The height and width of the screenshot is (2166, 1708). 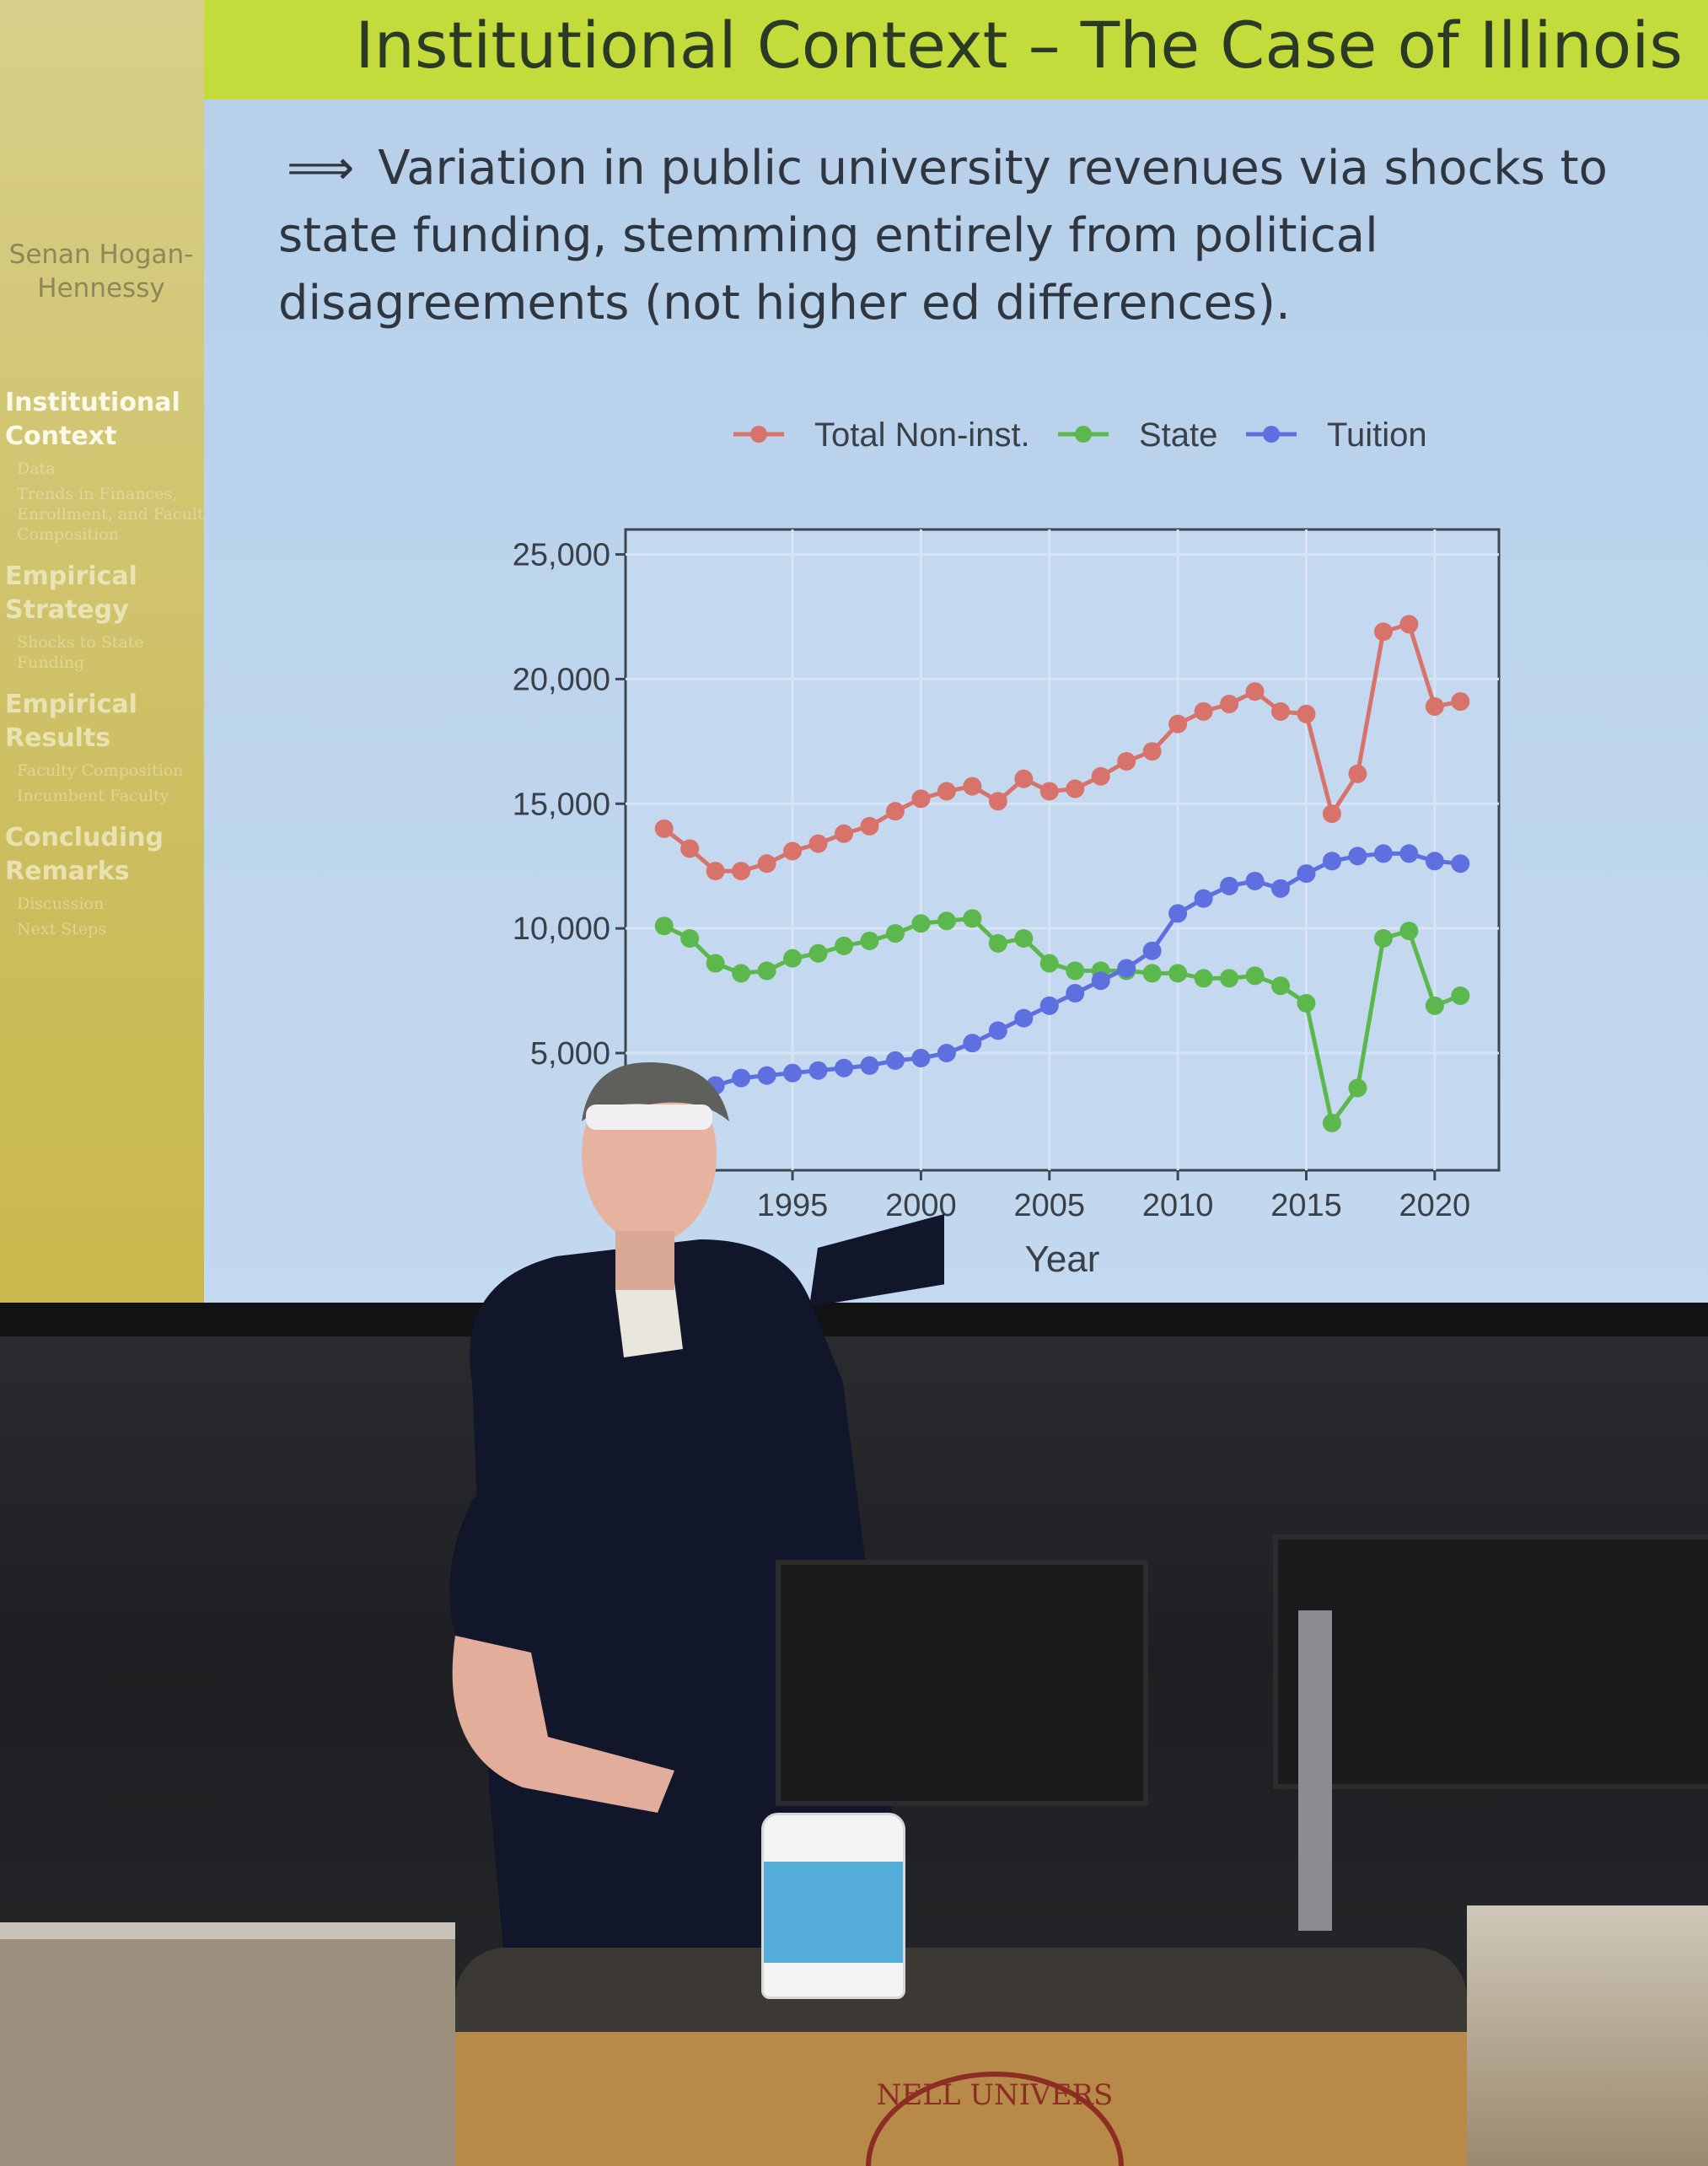 What do you see at coordinates (1126, 968) in the screenshot?
I see `point-s2-2008` at bounding box center [1126, 968].